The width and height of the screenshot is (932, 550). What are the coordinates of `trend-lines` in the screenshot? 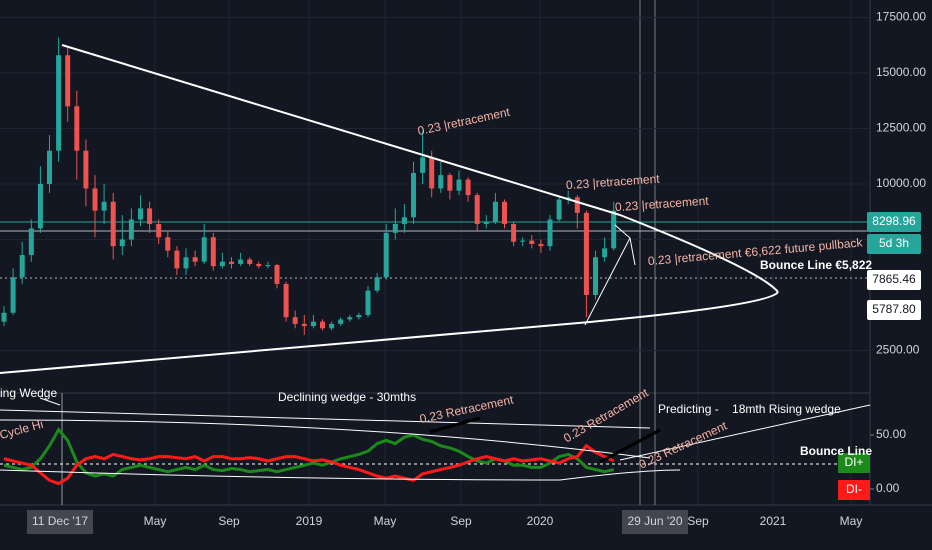 It's located at (545, 440).